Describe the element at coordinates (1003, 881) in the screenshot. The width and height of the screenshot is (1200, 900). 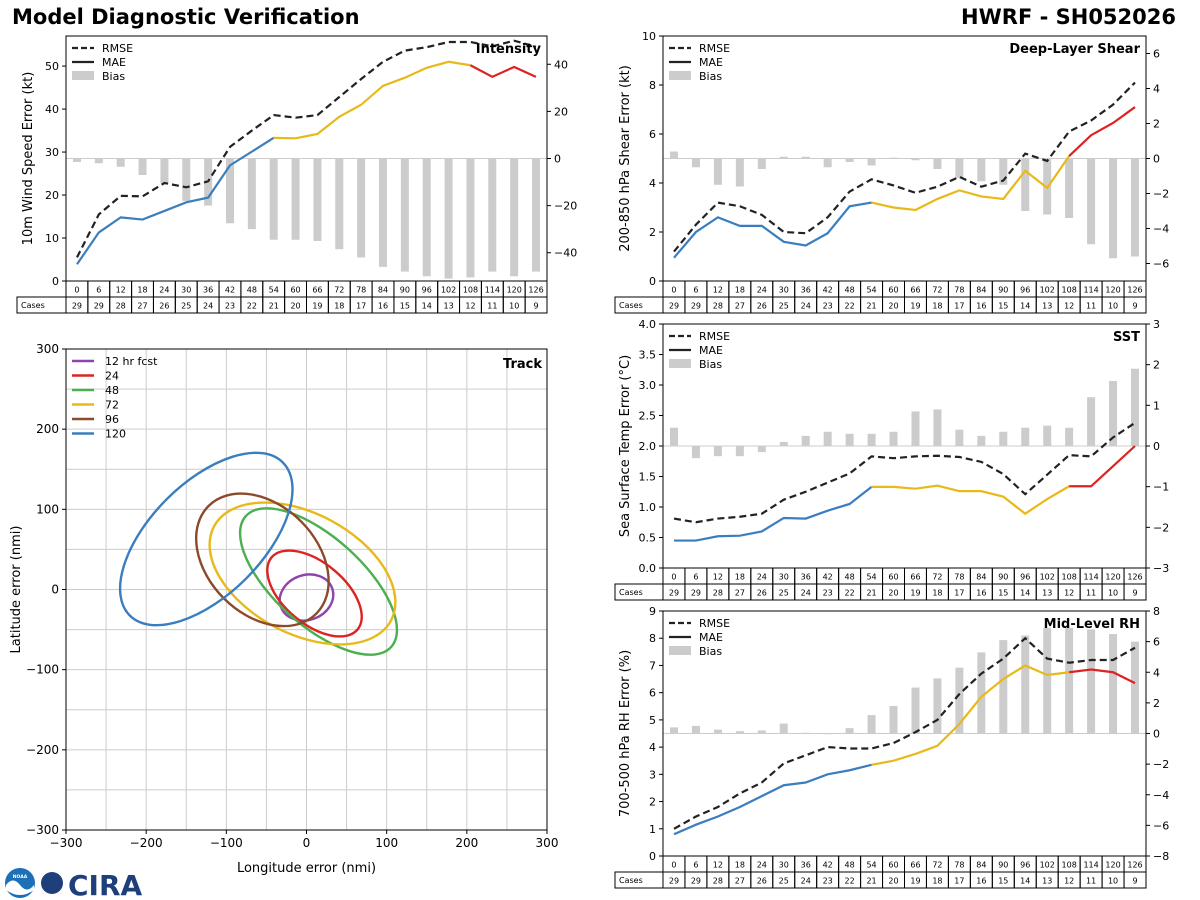
I see `rh-cases-value: 15` at that location.